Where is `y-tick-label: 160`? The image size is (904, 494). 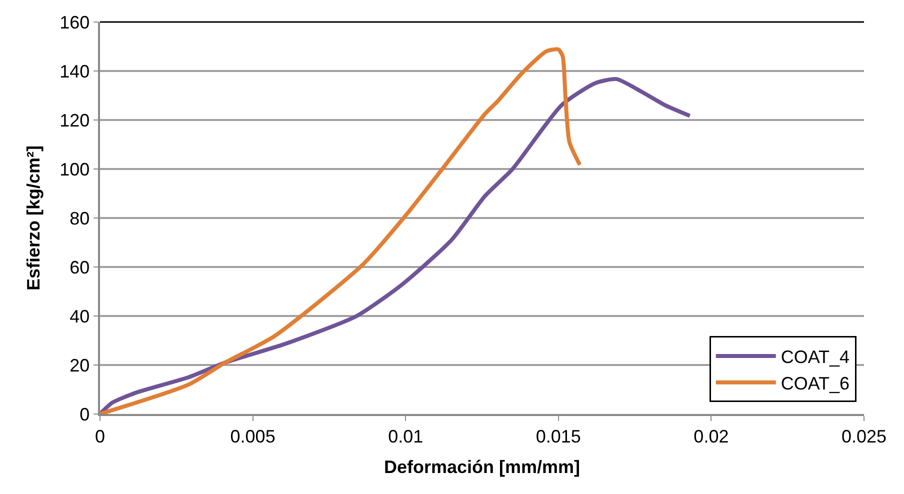 y-tick-label: 160 is located at coordinates (75, 22).